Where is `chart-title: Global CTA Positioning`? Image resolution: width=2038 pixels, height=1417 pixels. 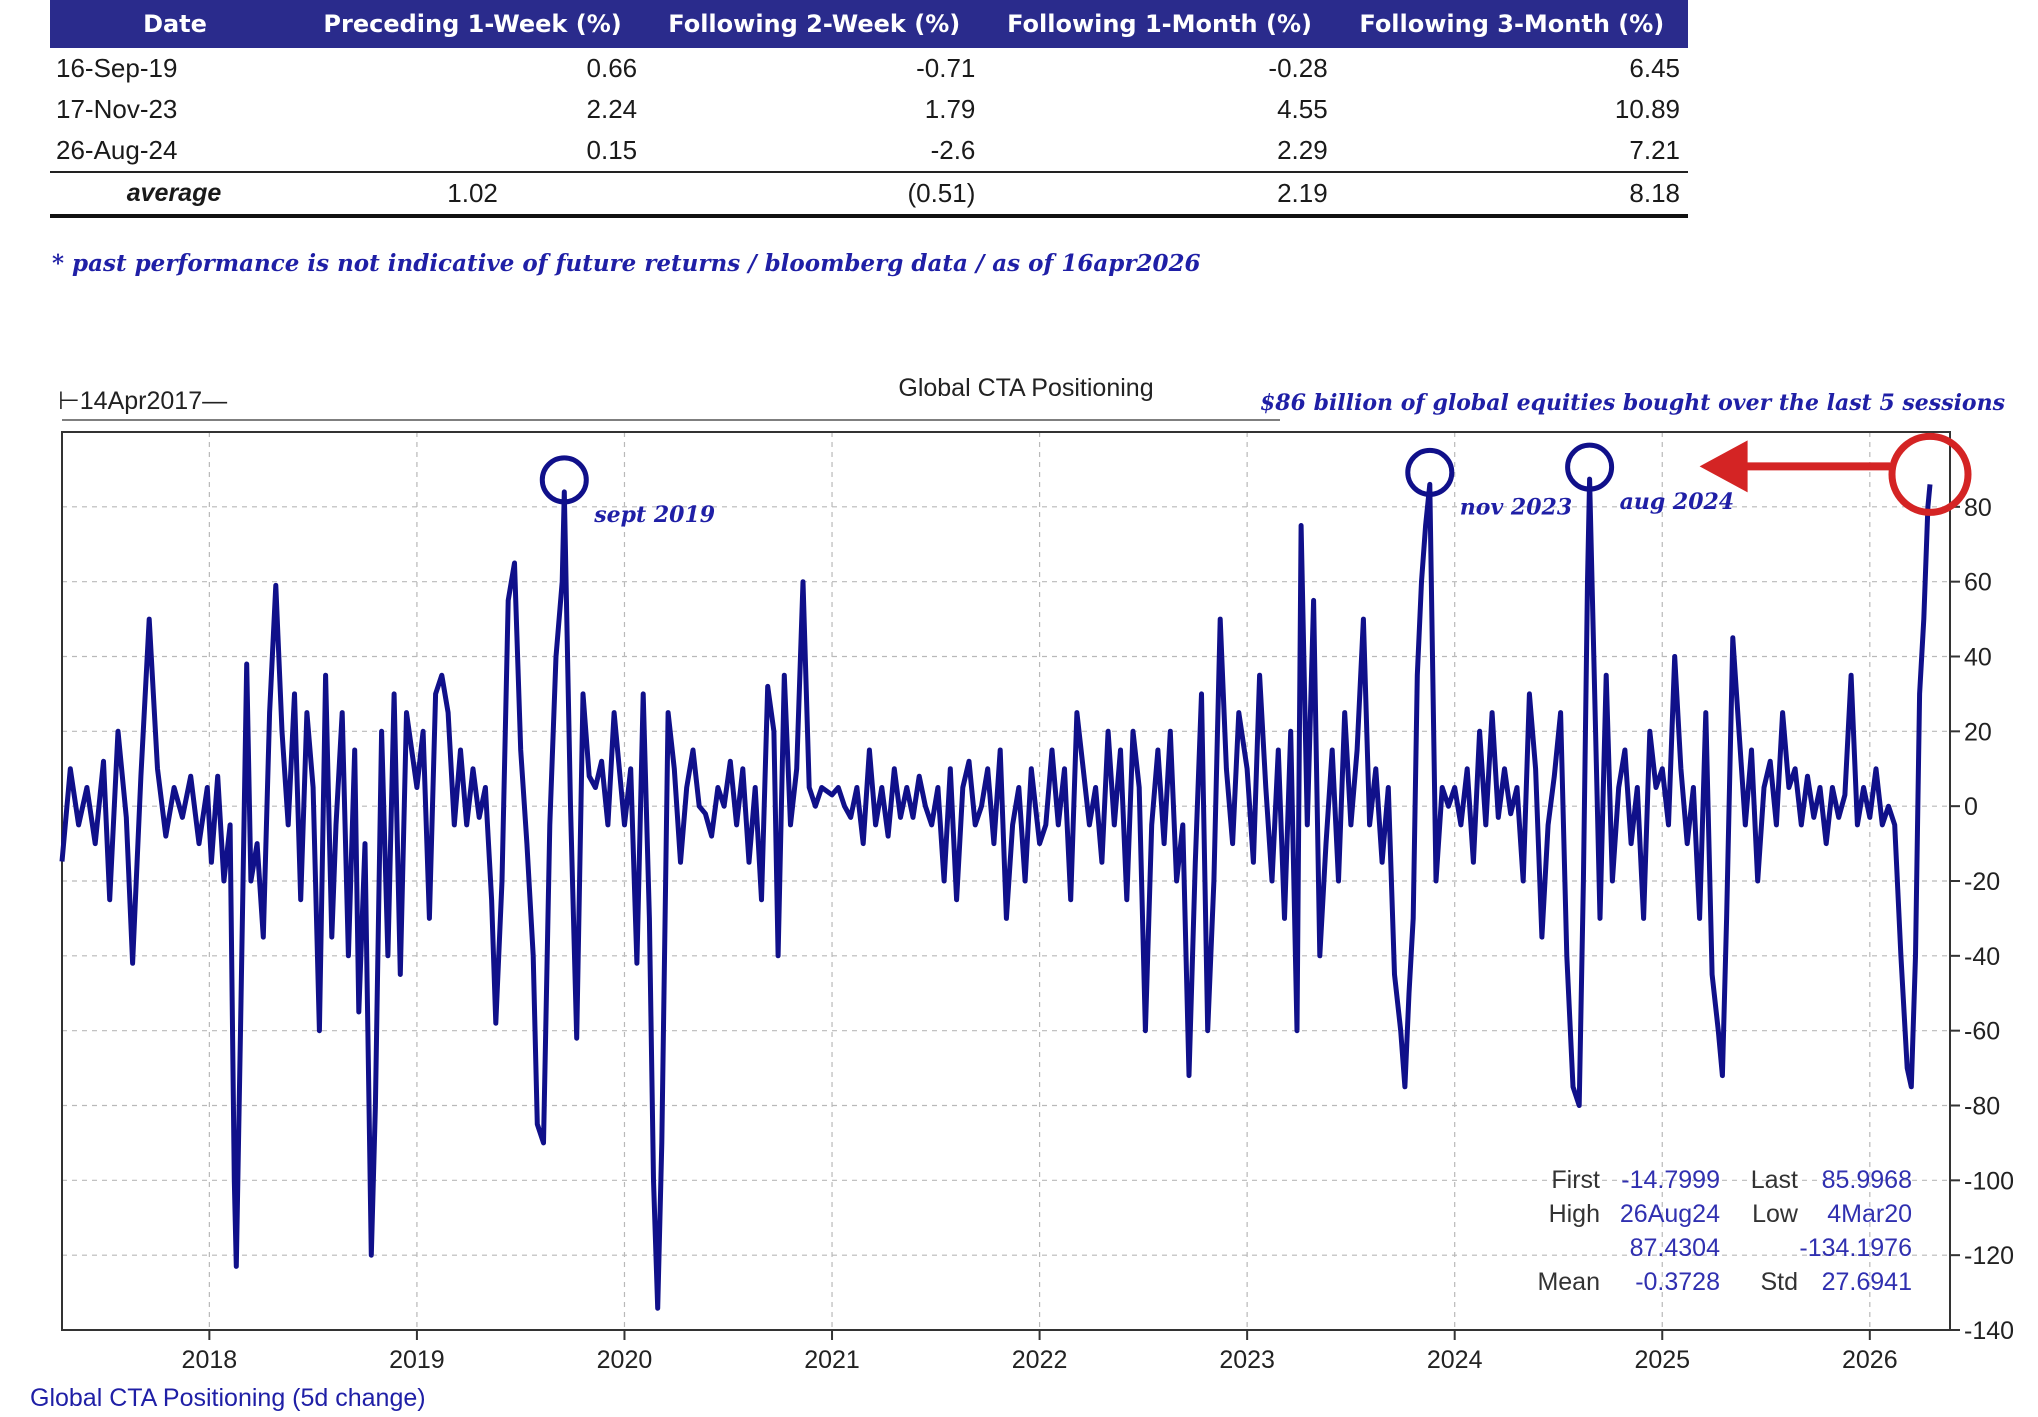 chart-title: Global CTA Positioning is located at coordinates (1025, 388).